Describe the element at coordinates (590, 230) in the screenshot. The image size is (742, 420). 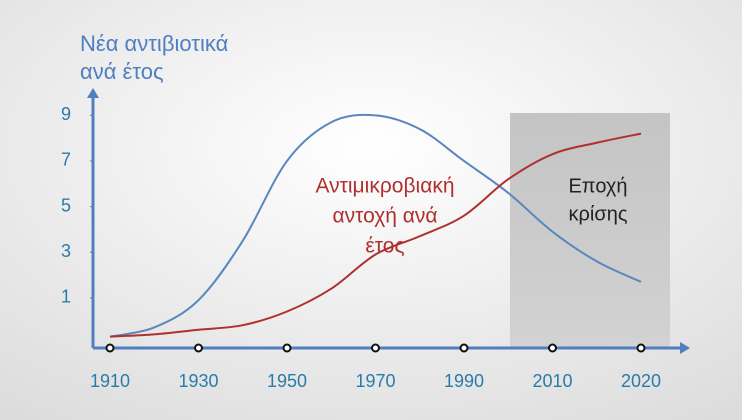
I see `crisis-shade` at that location.